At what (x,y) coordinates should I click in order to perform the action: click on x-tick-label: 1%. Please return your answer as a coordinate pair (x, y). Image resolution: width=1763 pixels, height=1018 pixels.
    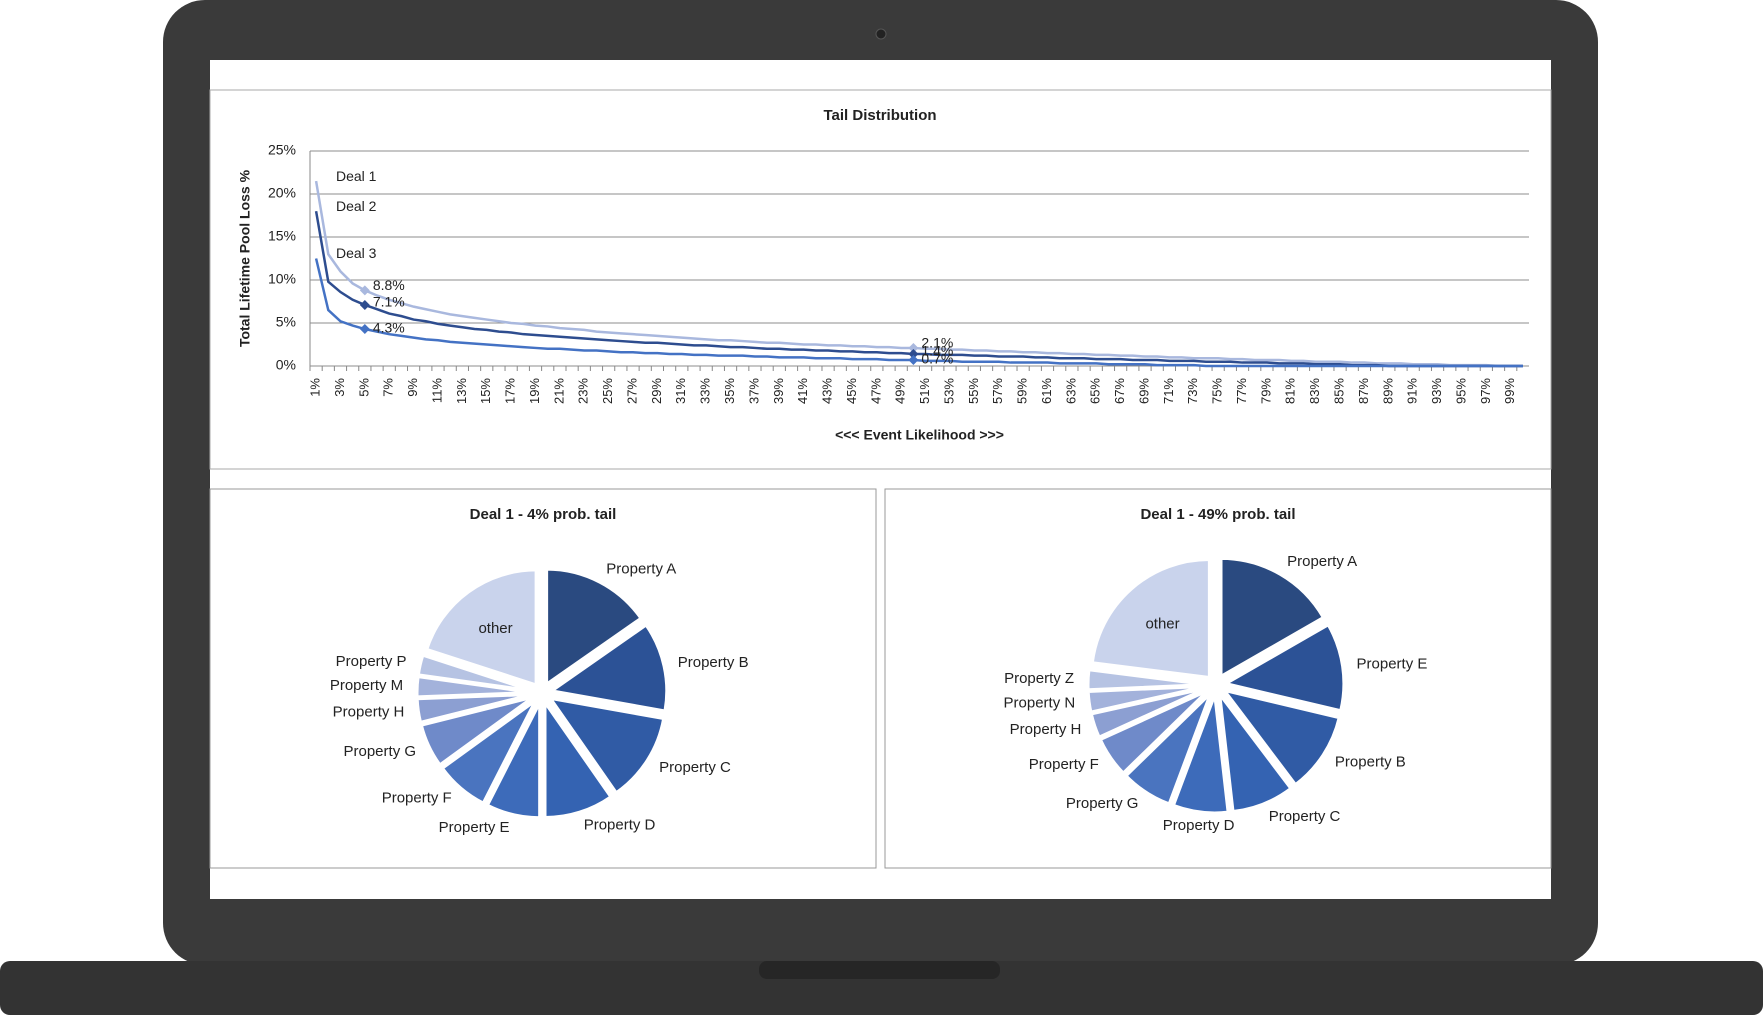
    Looking at the image, I should click on (315, 387).